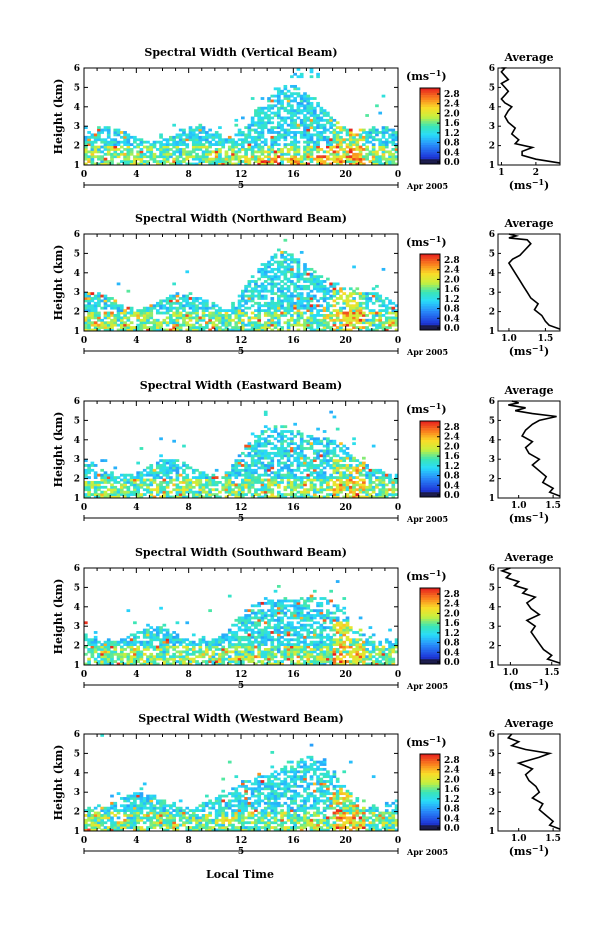 This screenshot has height=929, width=614. Describe the element at coordinates (492, 127) in the screenshot. I see `profile-y-tick-label: 3` at that location.